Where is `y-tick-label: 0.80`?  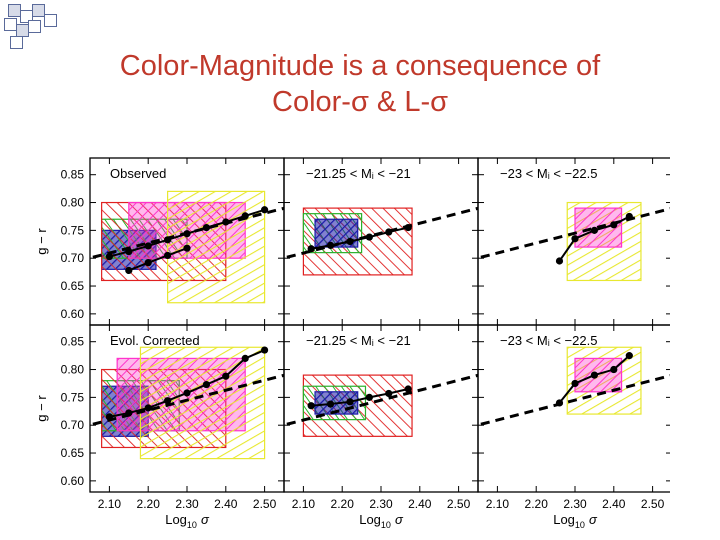
y-tick-label: 0.80 is located at coordinates (73, 370).